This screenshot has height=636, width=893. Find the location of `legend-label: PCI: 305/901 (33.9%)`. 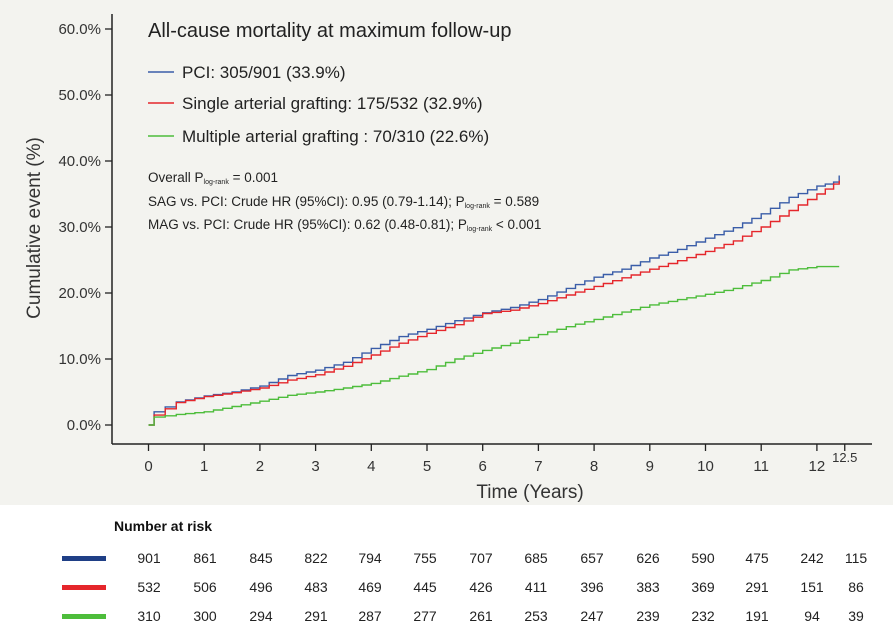

legend-label: PCI: 305/901 (33.9%) is located at coordinates (263, 72).